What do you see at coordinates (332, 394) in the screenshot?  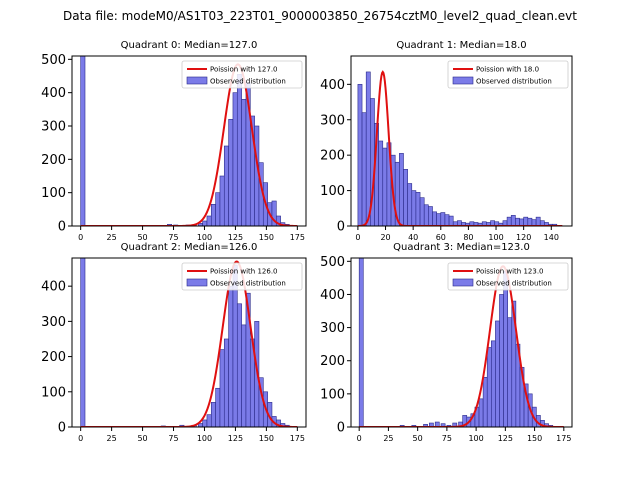 I see `quadrant-3-ytick-label: 100` at bounding box center [332, 394].